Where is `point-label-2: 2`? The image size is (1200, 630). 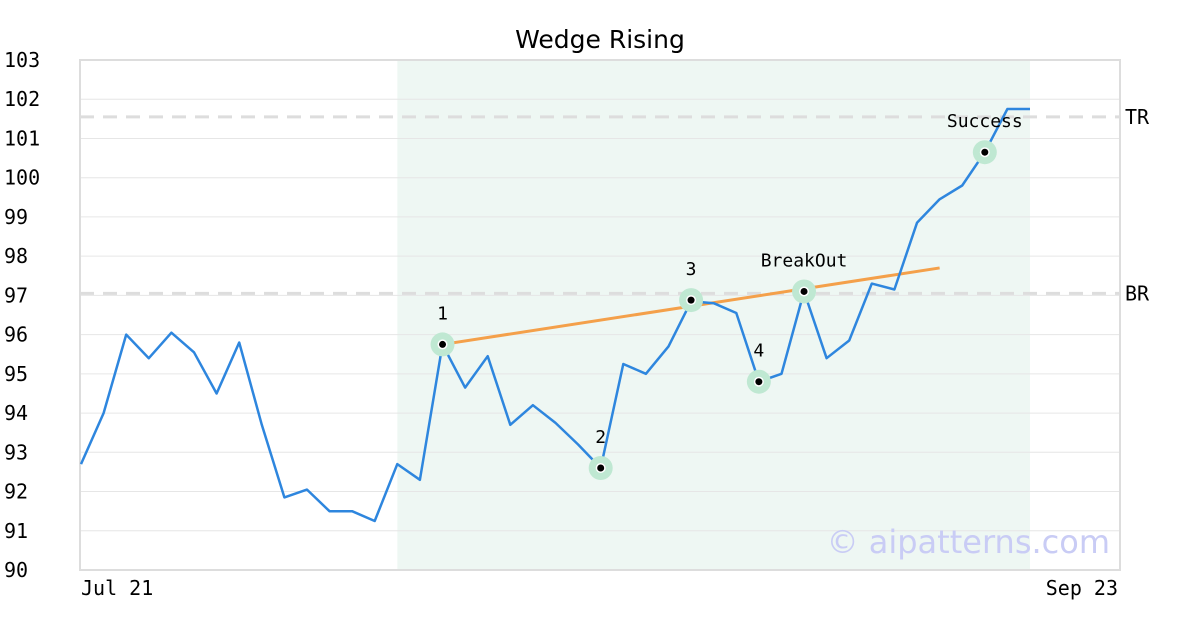 point-label-2: 2 is located at coordinates (600, 437).